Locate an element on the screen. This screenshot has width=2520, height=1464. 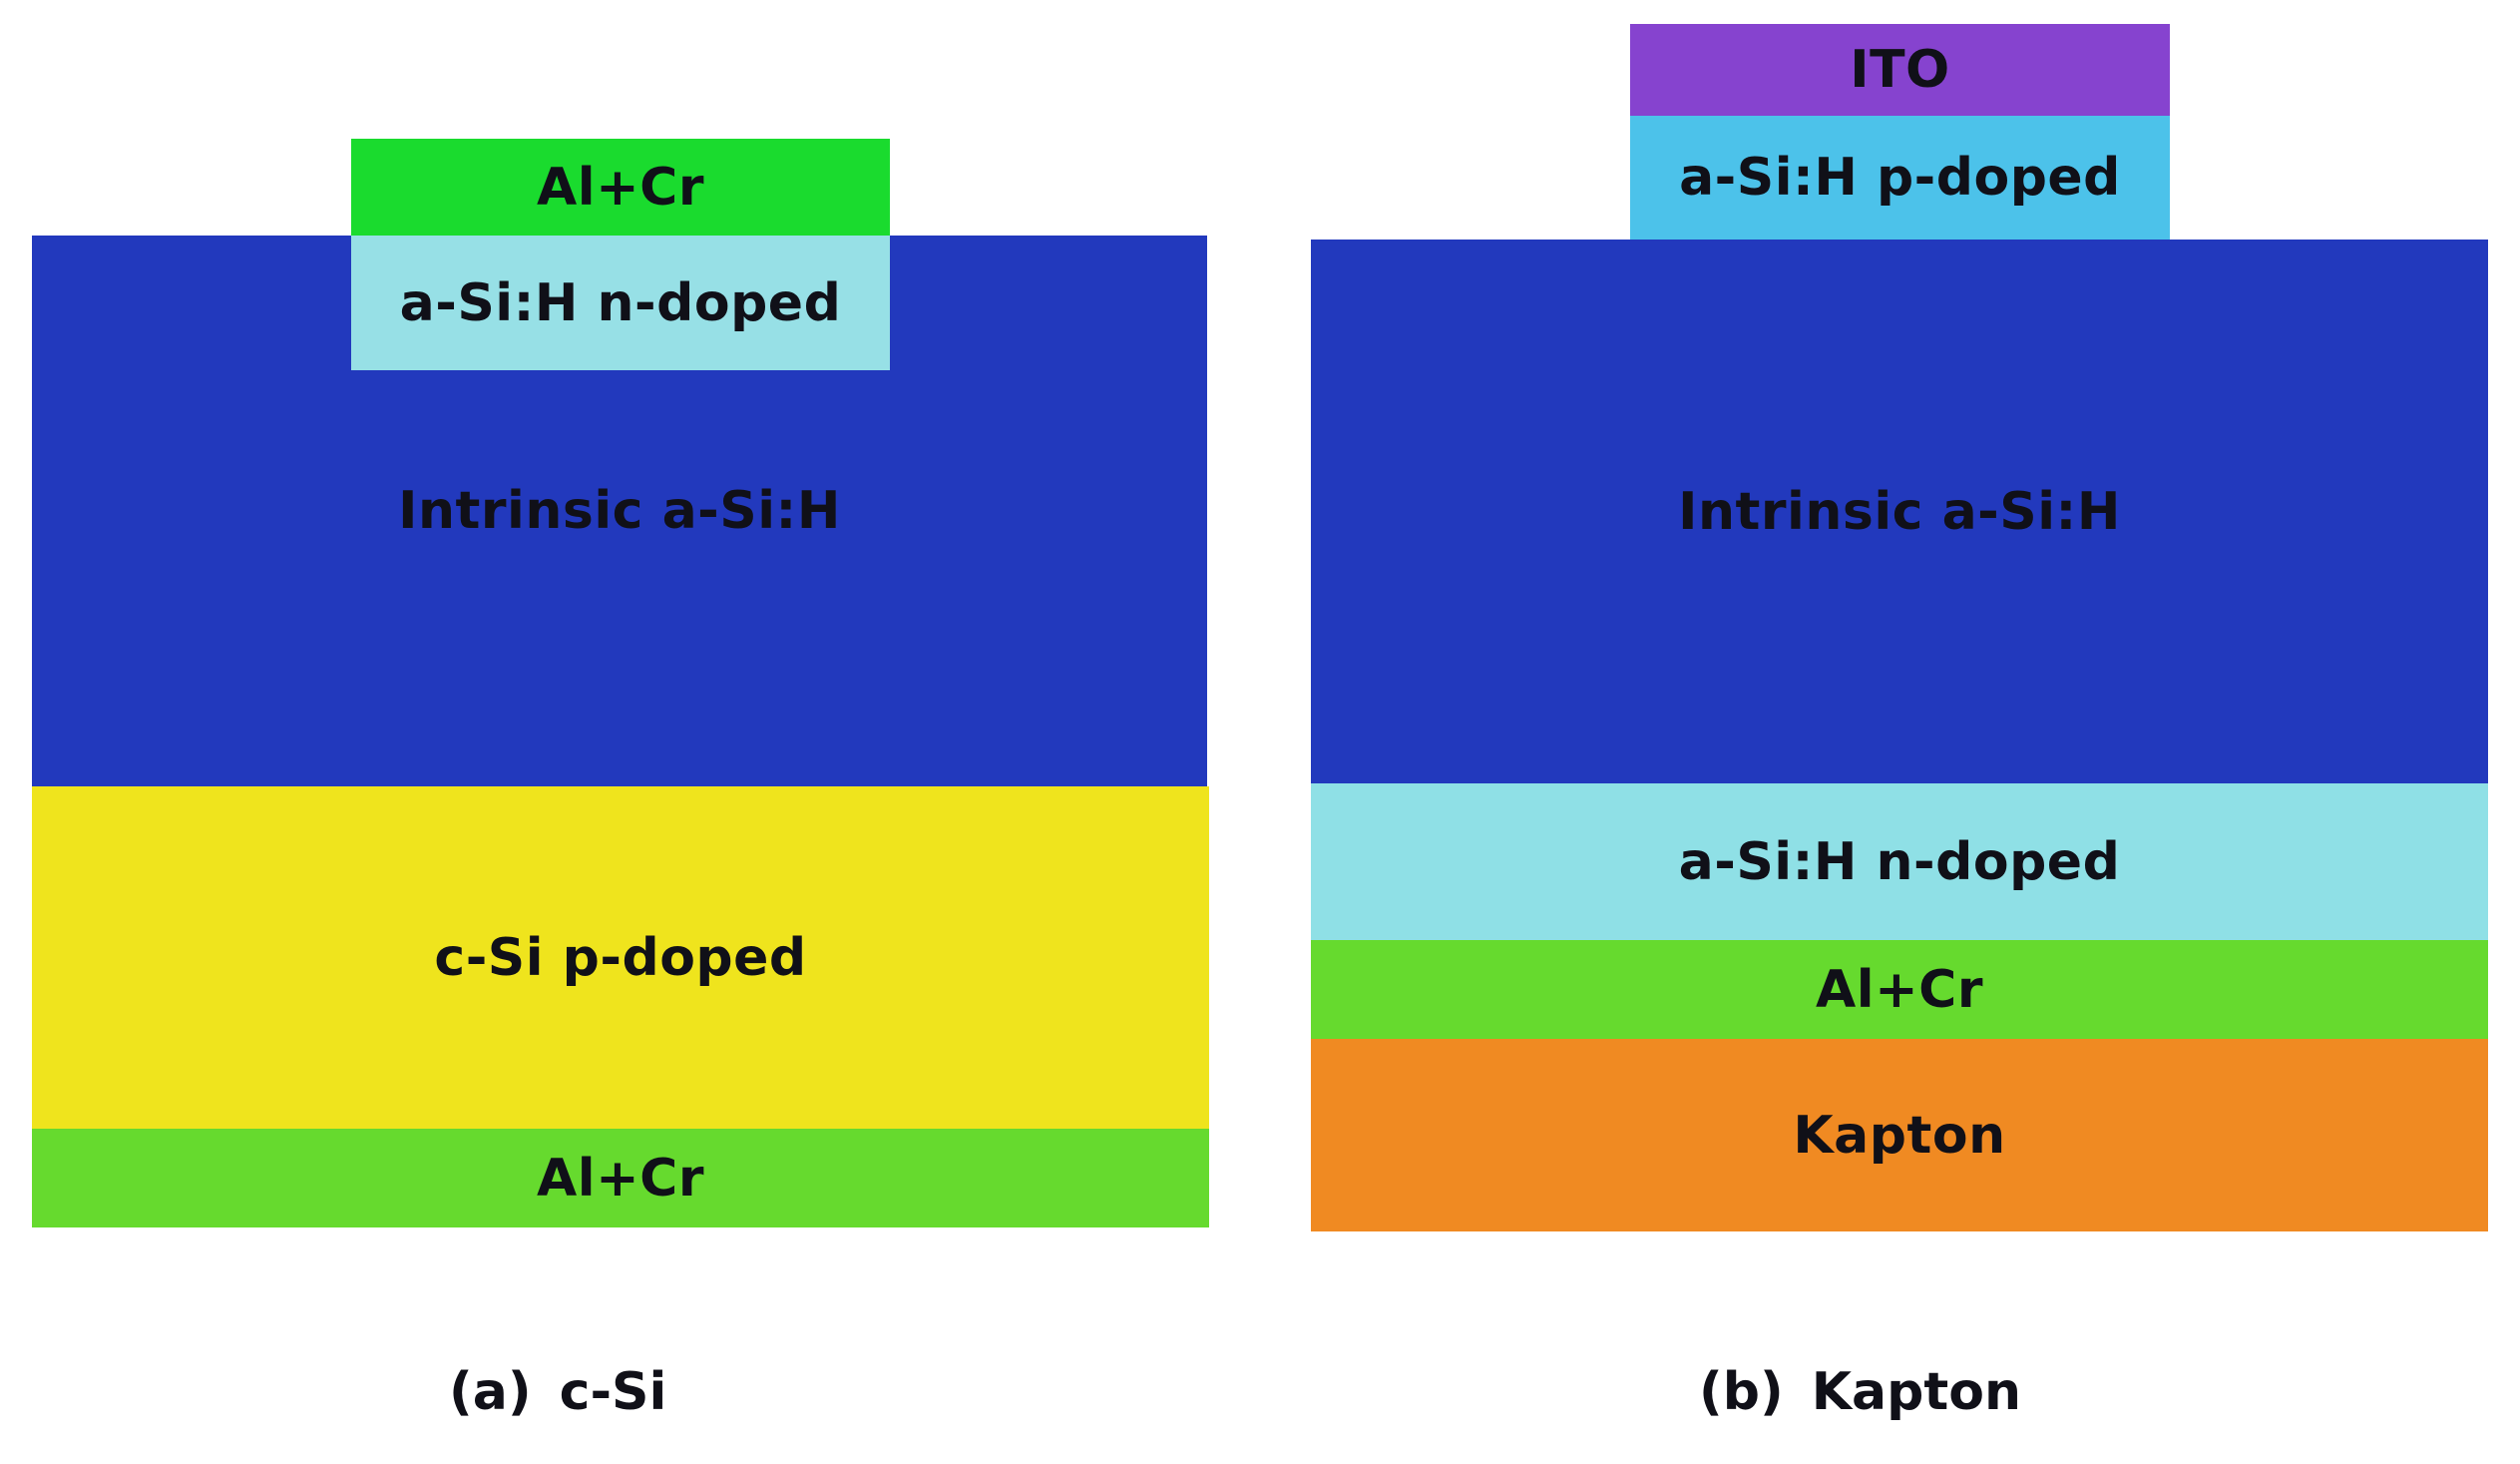
panel-b-ito-layer: ITO is located at coordinates (1900, 70).